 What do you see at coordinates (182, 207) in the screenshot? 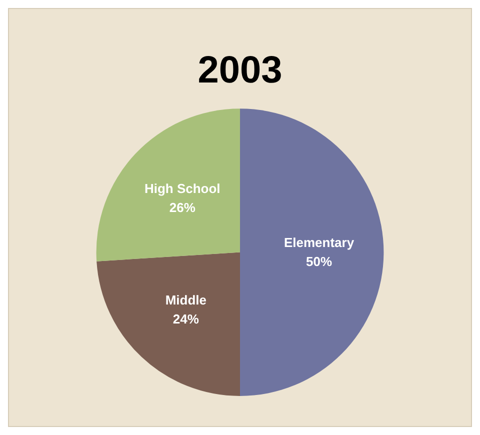
I see `data-label: 26%` at bounding box center [182, 207].